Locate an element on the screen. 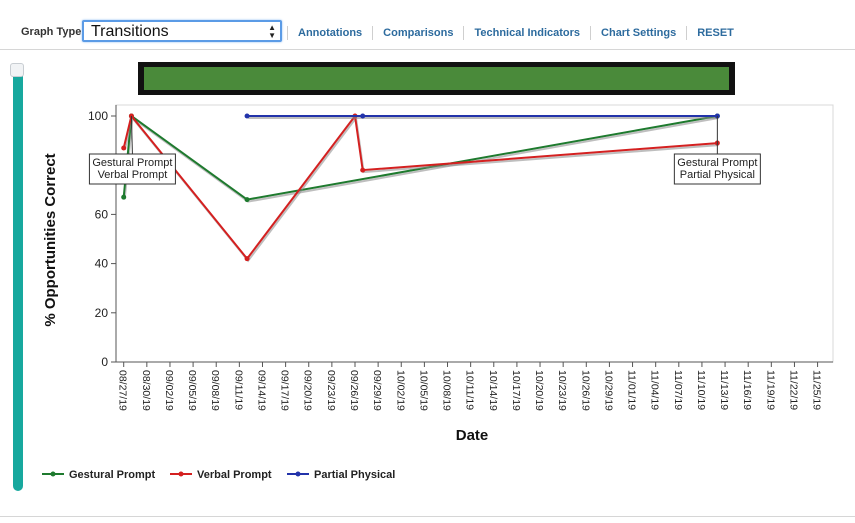 The image size is (855, 523). x-tick-label: 10/23/19 is located at coordinates (562, 390).